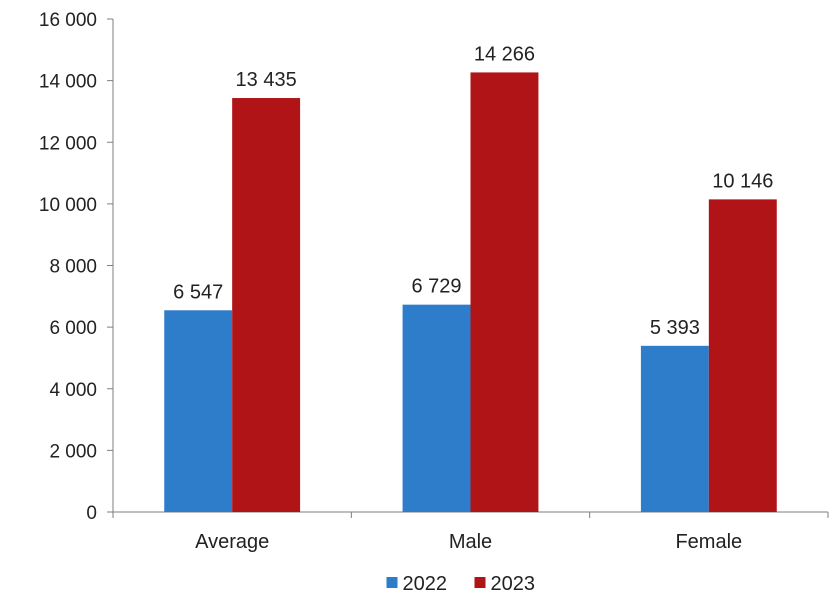 The height and width of the screenshot is (605, 830). I want to click on bar-female-2022, so click(674, 428).